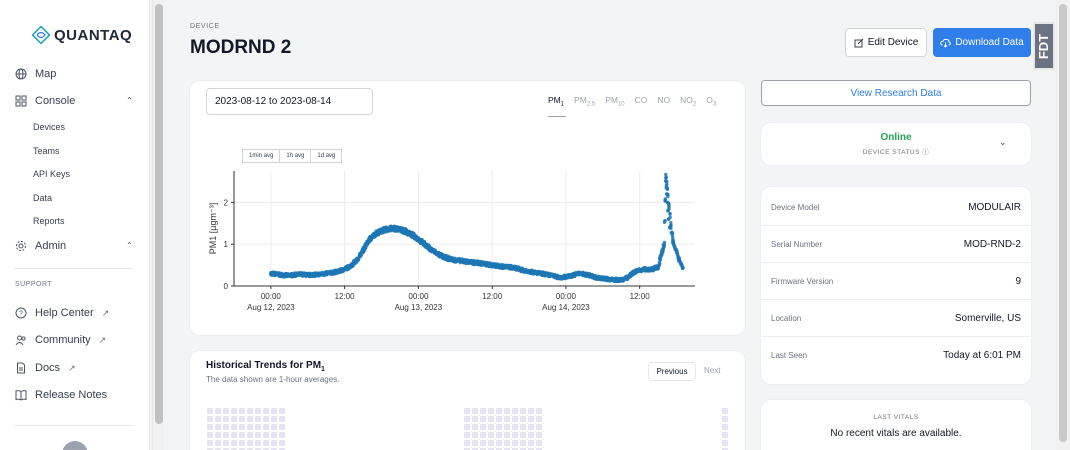  Describe the element at coordinates (51, 246) in the screenshot. I see `sidebar-item-label: Admin` at that location.